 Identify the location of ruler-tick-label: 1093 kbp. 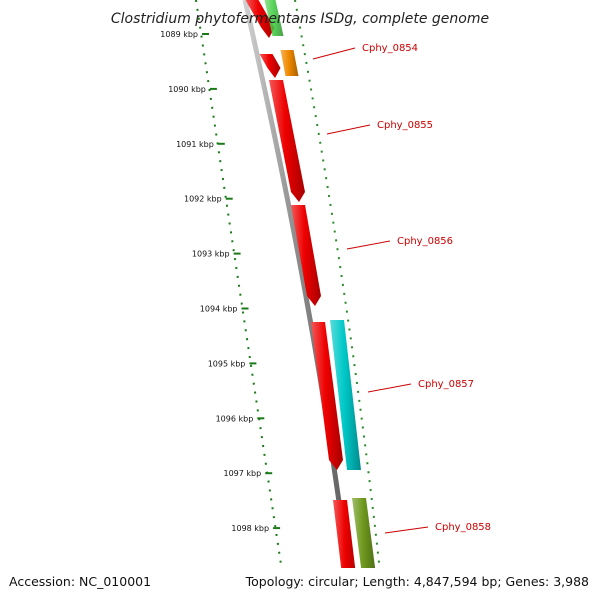
(211, 254).